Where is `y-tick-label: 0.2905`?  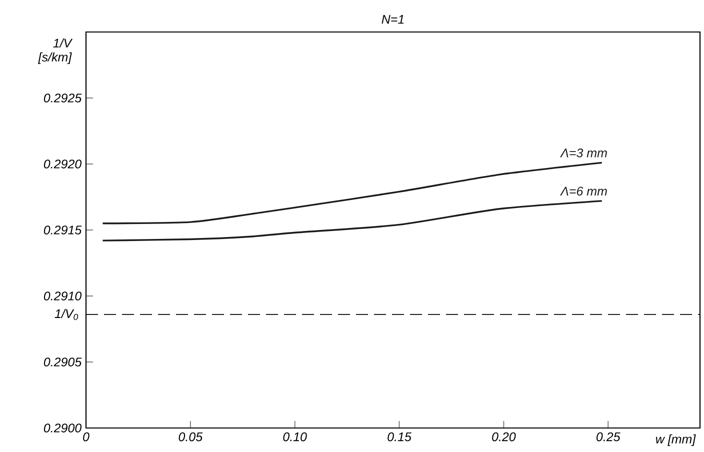 y-tick-label: 0.2905 is located at coordinates (63, 362).